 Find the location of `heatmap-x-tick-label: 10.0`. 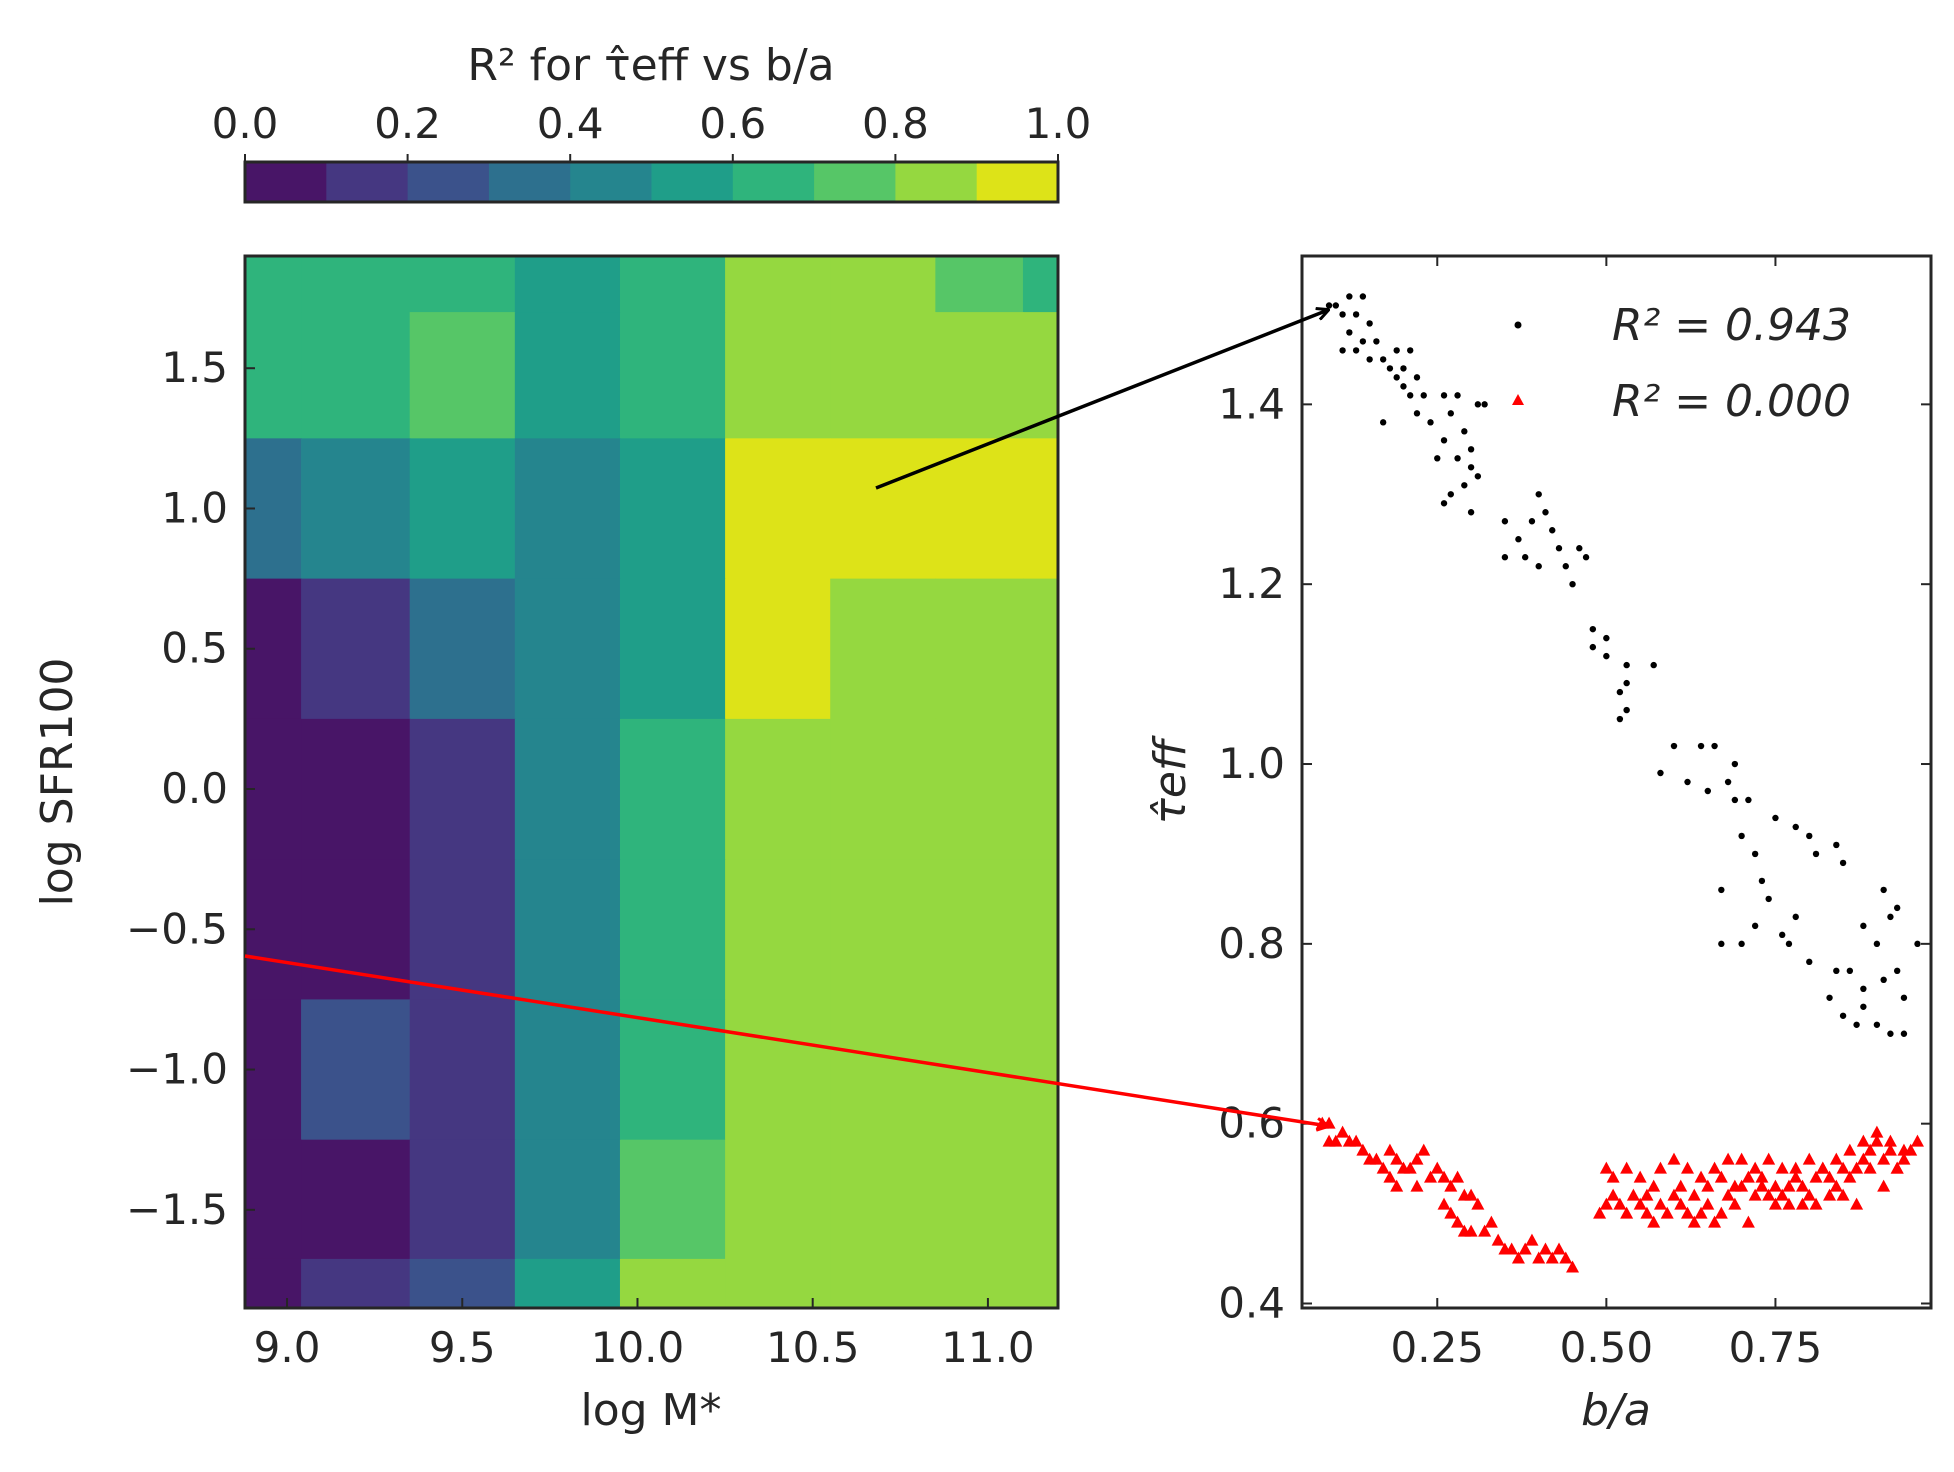

heatmap-x-tick-label: 10.0 is located at coordinates (638, 1347).